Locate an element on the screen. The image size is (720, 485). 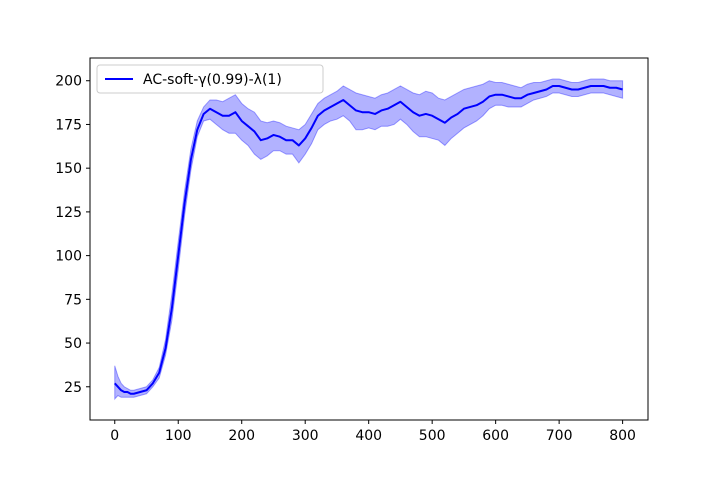
legend: AC-soft-γ(0.99)-λ(1) is located at coordinates (210, 79).